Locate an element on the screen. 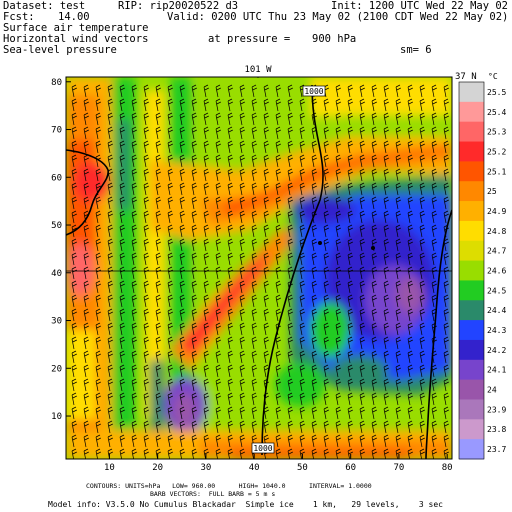  field-1-label: Surface air temperature is located at coordinates (76, 28).